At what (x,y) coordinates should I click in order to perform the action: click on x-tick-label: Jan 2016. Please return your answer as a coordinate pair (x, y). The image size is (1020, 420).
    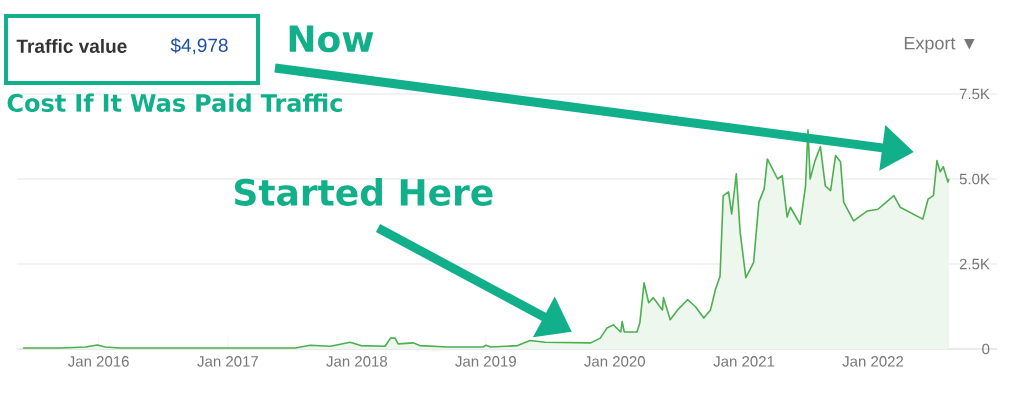
    Looking at the image, I should click on (98, 361).